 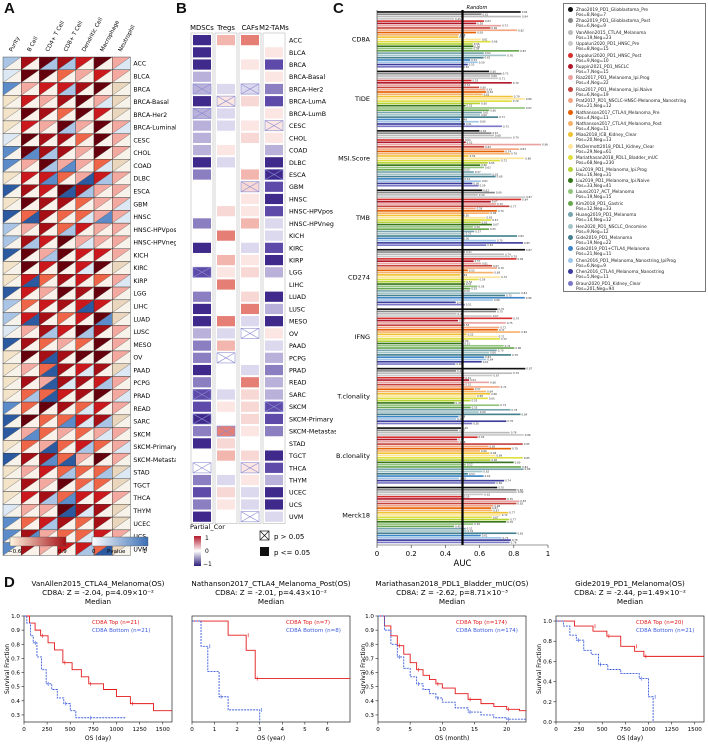 I want to click on legend-name: Kim2018_PD1_Gastric, so click(x=600, y=204).